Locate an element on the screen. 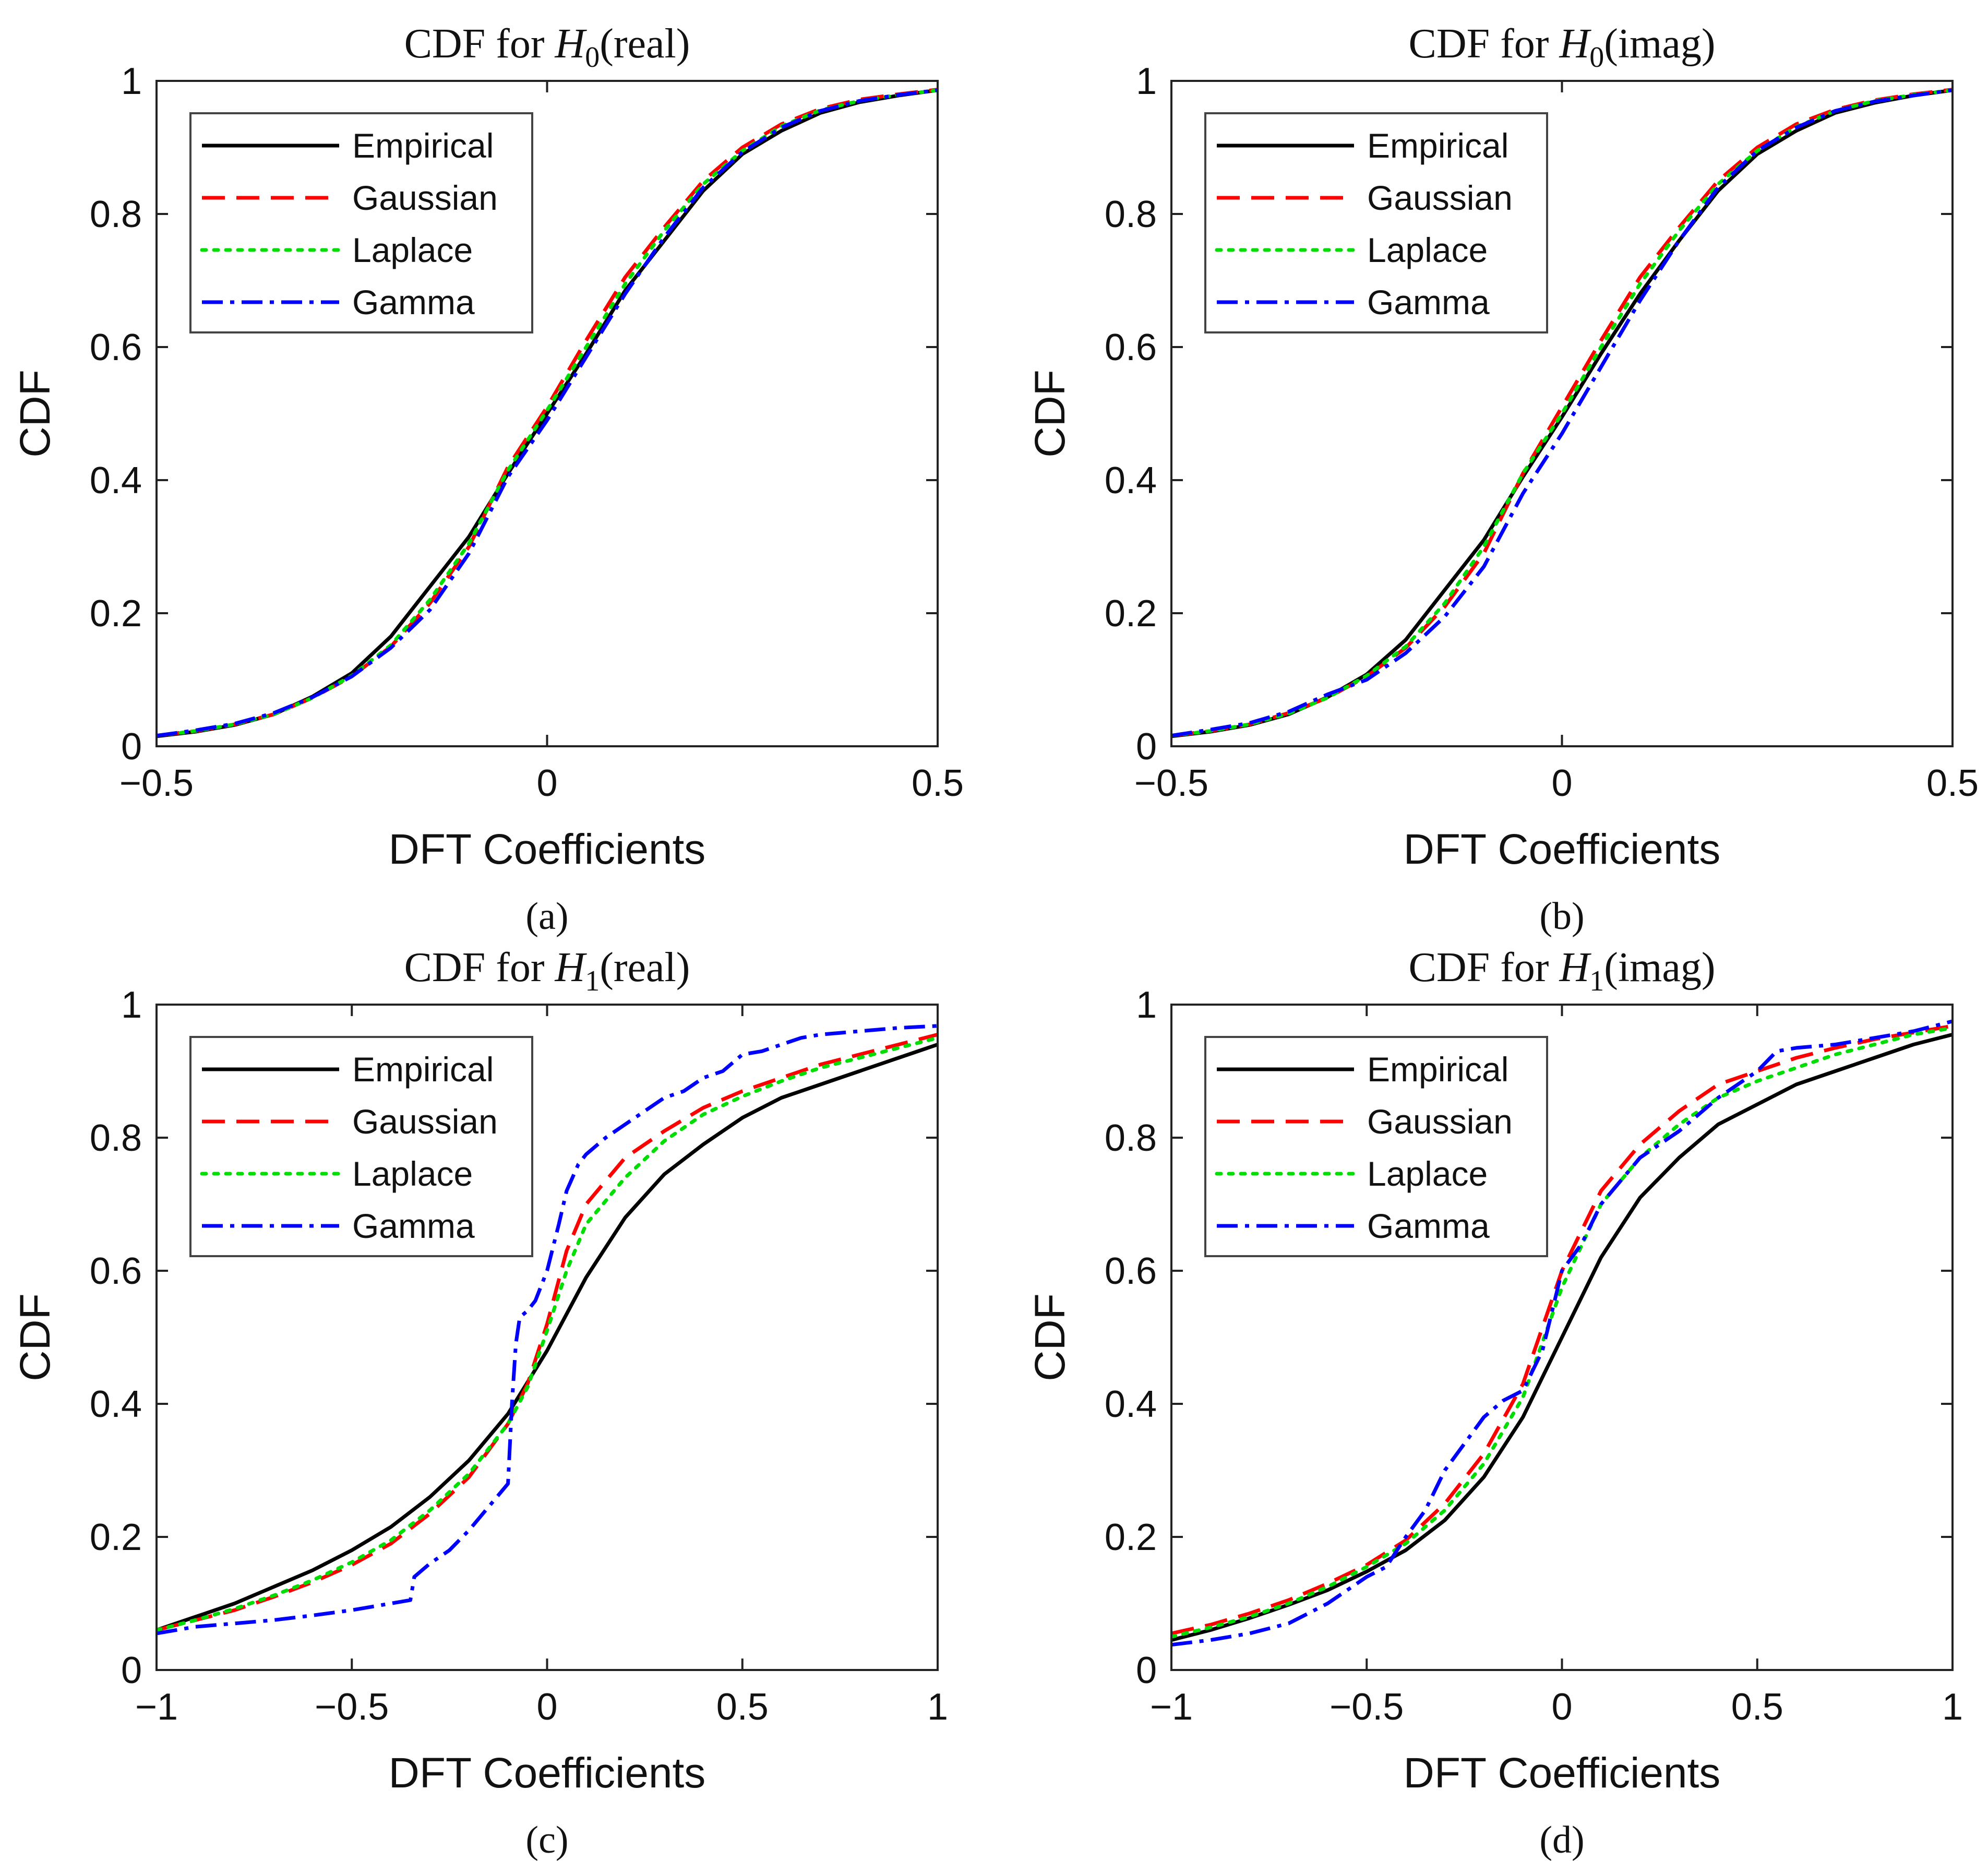 The width and height of the screenshot is (1988, 1861). chart-title-var-d: H is located at coordinates (1575, 968).